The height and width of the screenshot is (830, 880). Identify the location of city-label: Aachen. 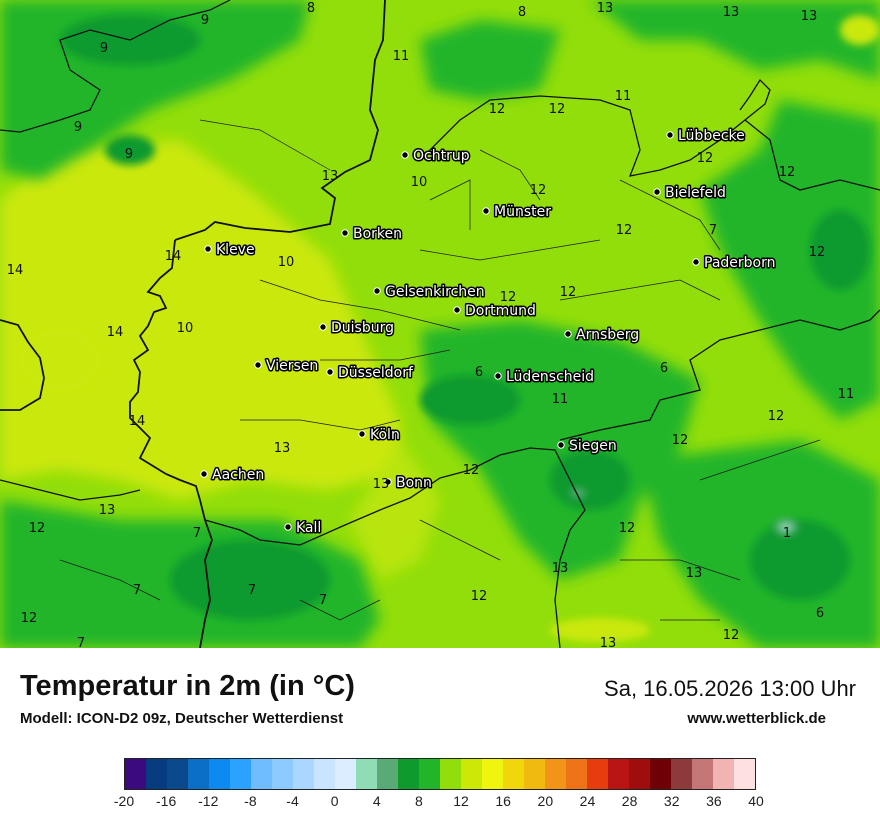
(238, 475).